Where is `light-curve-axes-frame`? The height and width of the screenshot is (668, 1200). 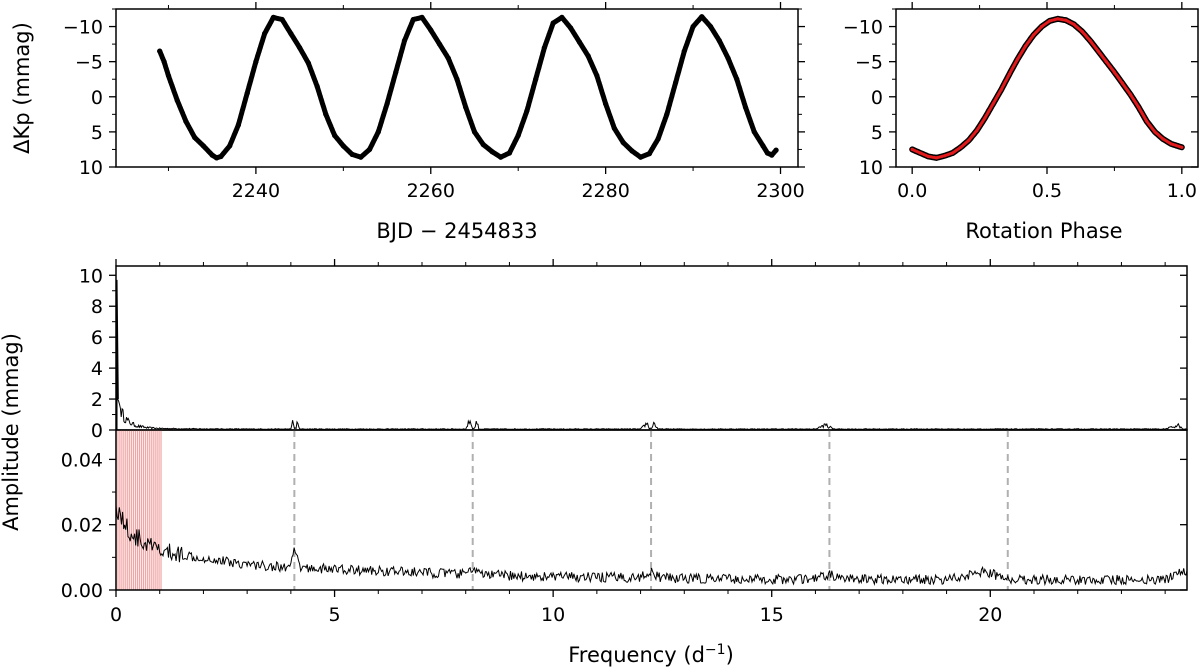
light-curve-axes-frame is located at coordinates (457, 88).